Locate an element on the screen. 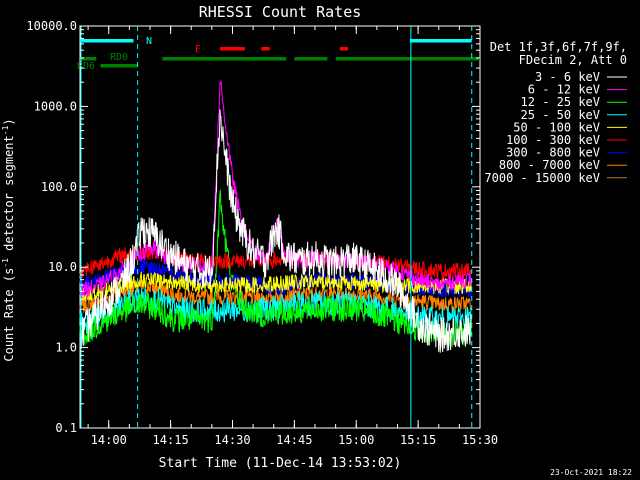  legend-entry-label: 7000 - 15000 keV is located at coordinates (542, 178).